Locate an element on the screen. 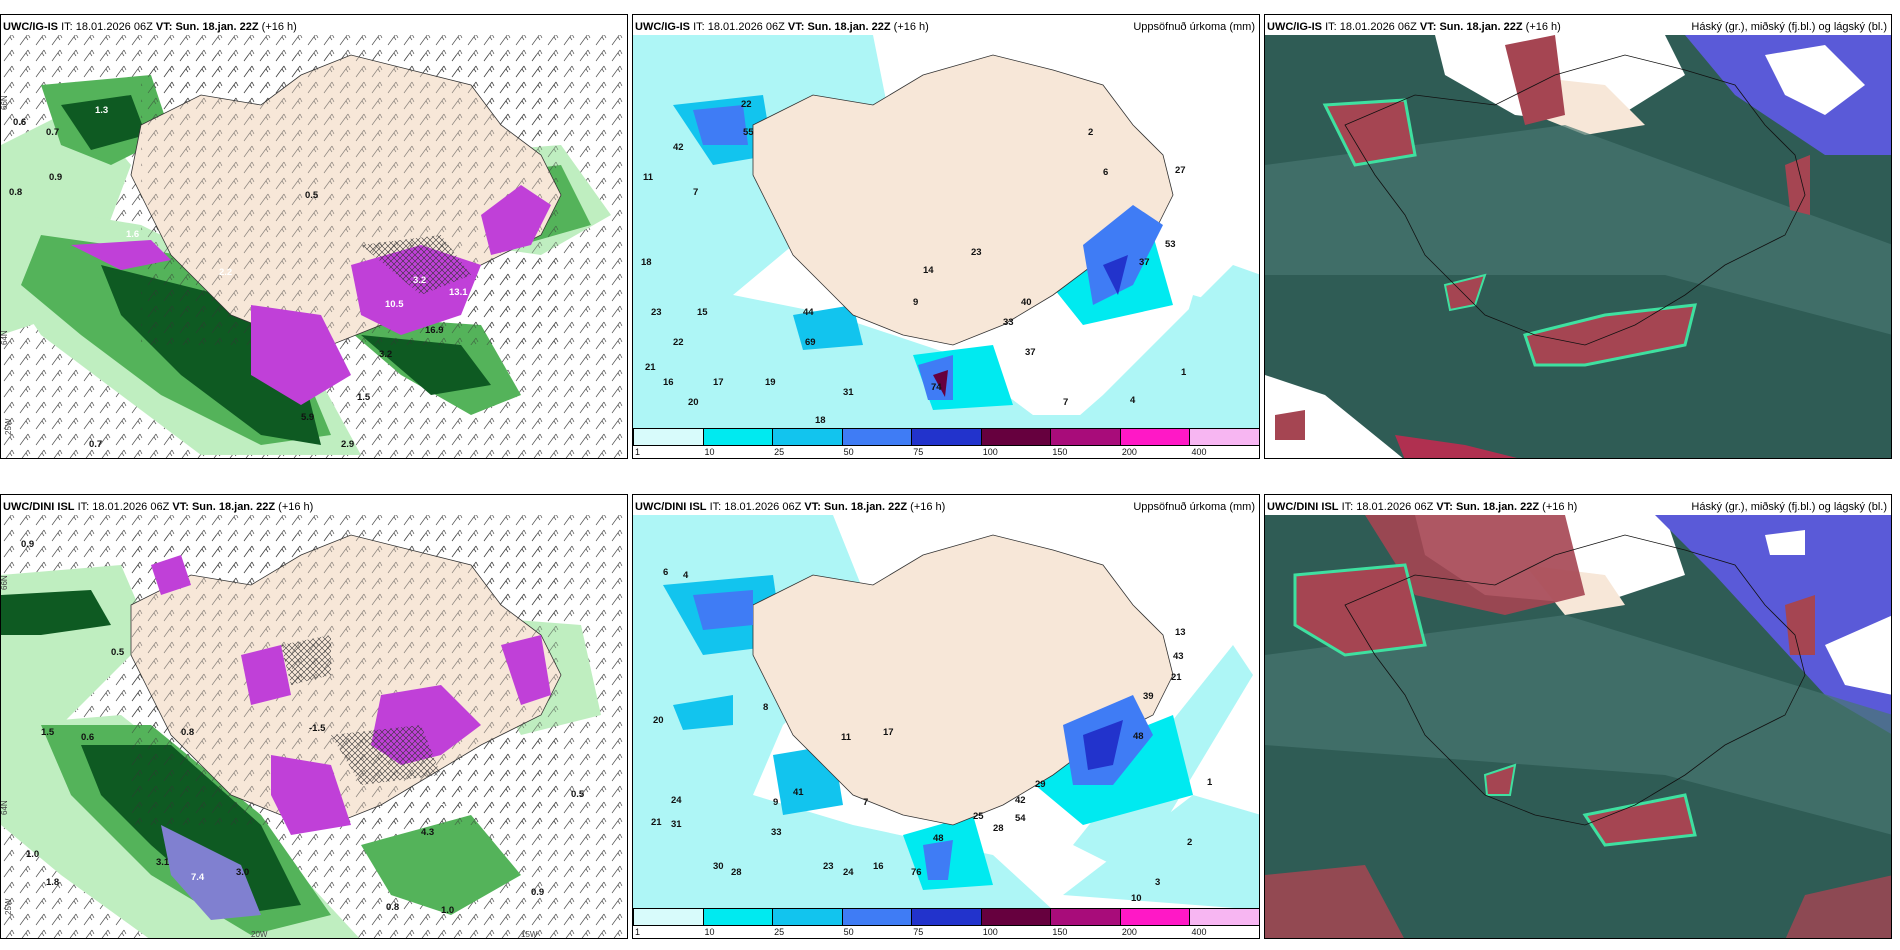 The width and height of the screenshot is (1900, 950). map-value: 0.7 is located at coordinates (95, 444).